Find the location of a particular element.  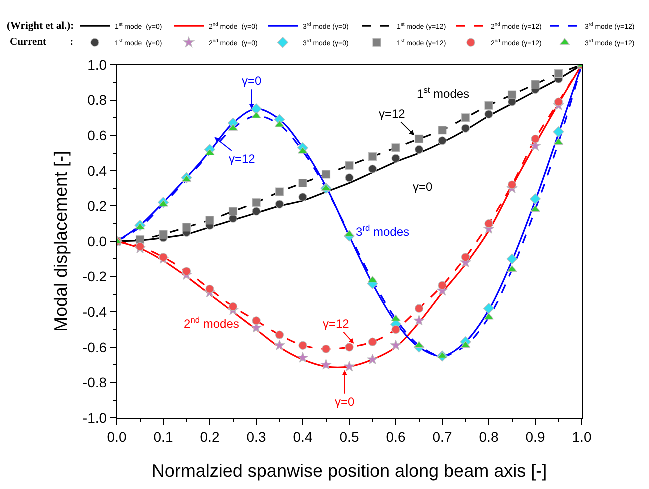

y-tick-label: 0.6 is located at coordinates (98, 136).